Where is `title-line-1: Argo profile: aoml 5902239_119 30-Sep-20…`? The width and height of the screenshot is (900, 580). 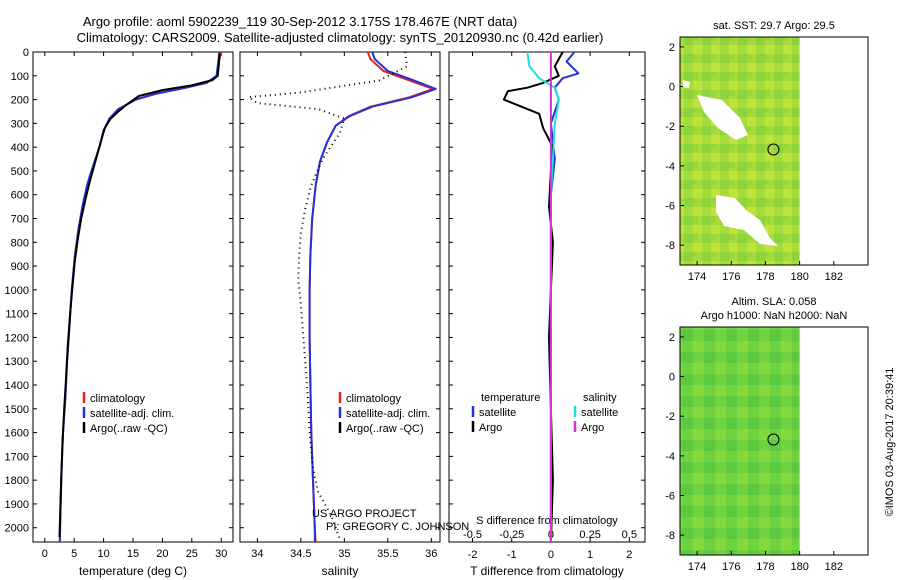
title-line-1: Argo profile: aoml 5902239_119 30-Sep-20… is located at coordinates (300, 21).